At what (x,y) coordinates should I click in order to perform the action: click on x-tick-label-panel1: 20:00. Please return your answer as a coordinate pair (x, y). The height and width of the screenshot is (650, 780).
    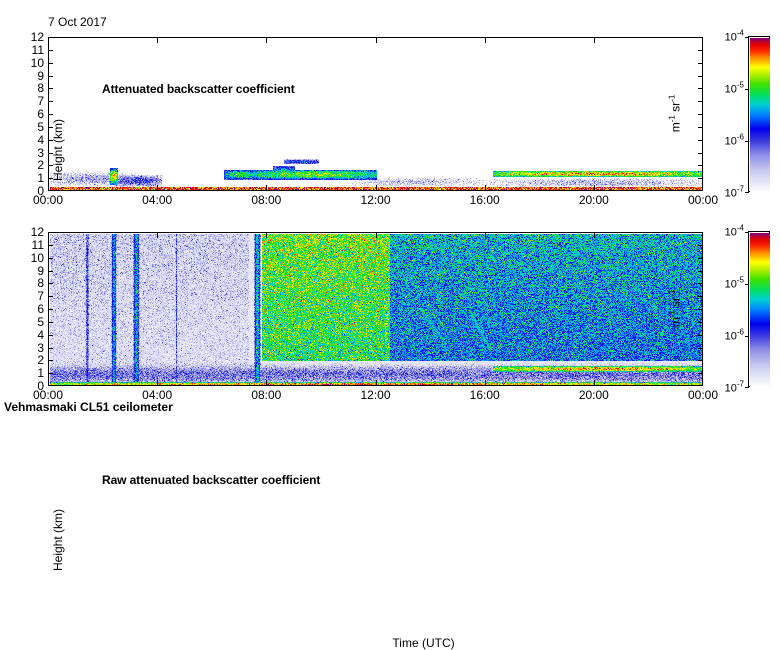
    Looking at the image, I should click on (593, 200).